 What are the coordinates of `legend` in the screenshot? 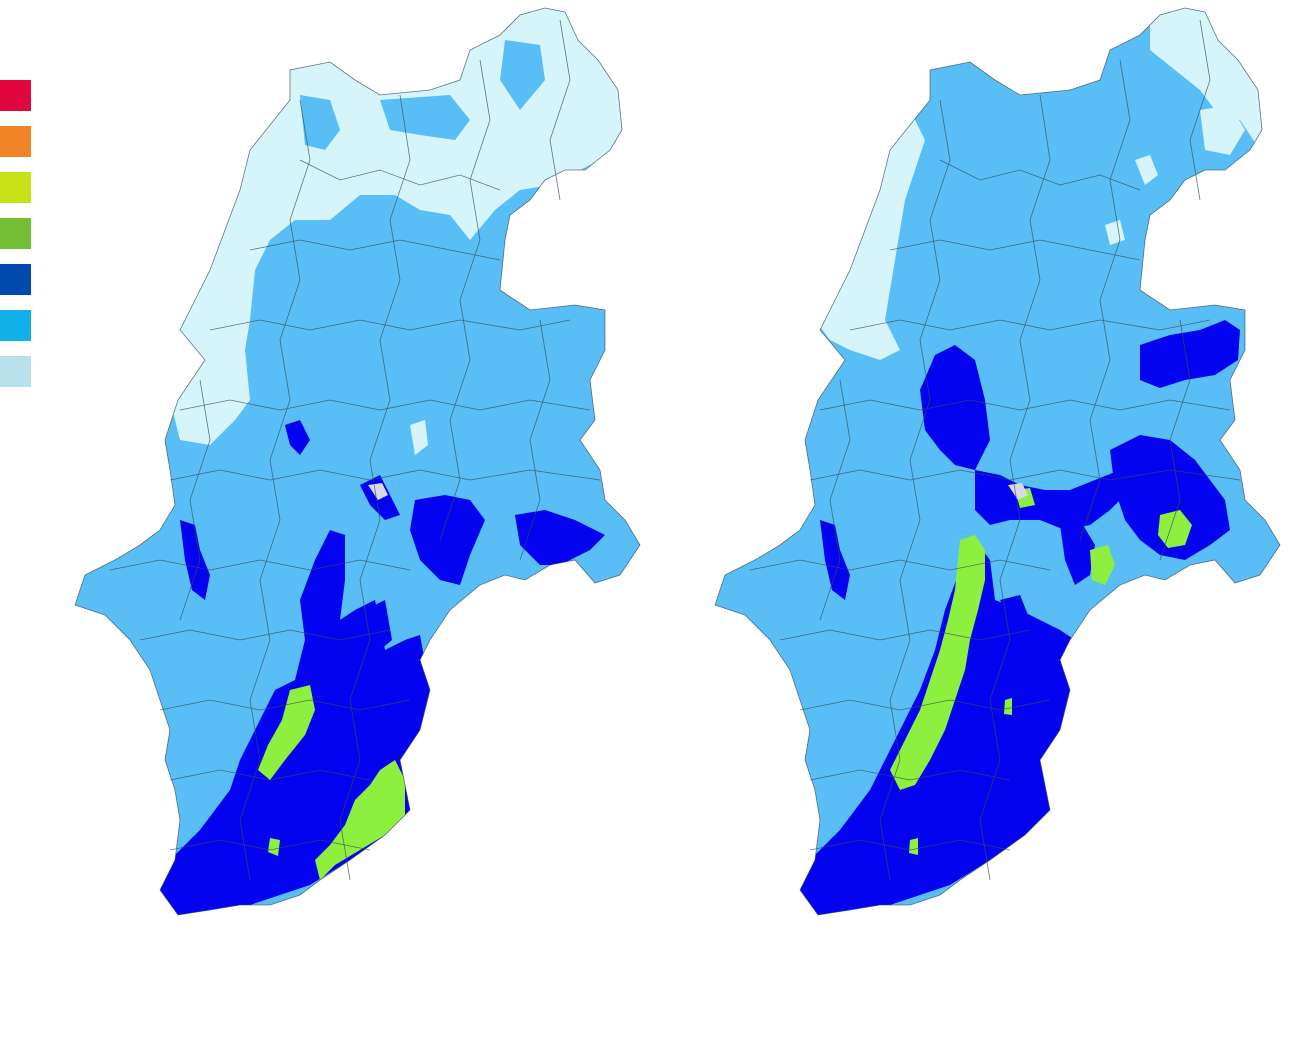 It's located at (16, 241).